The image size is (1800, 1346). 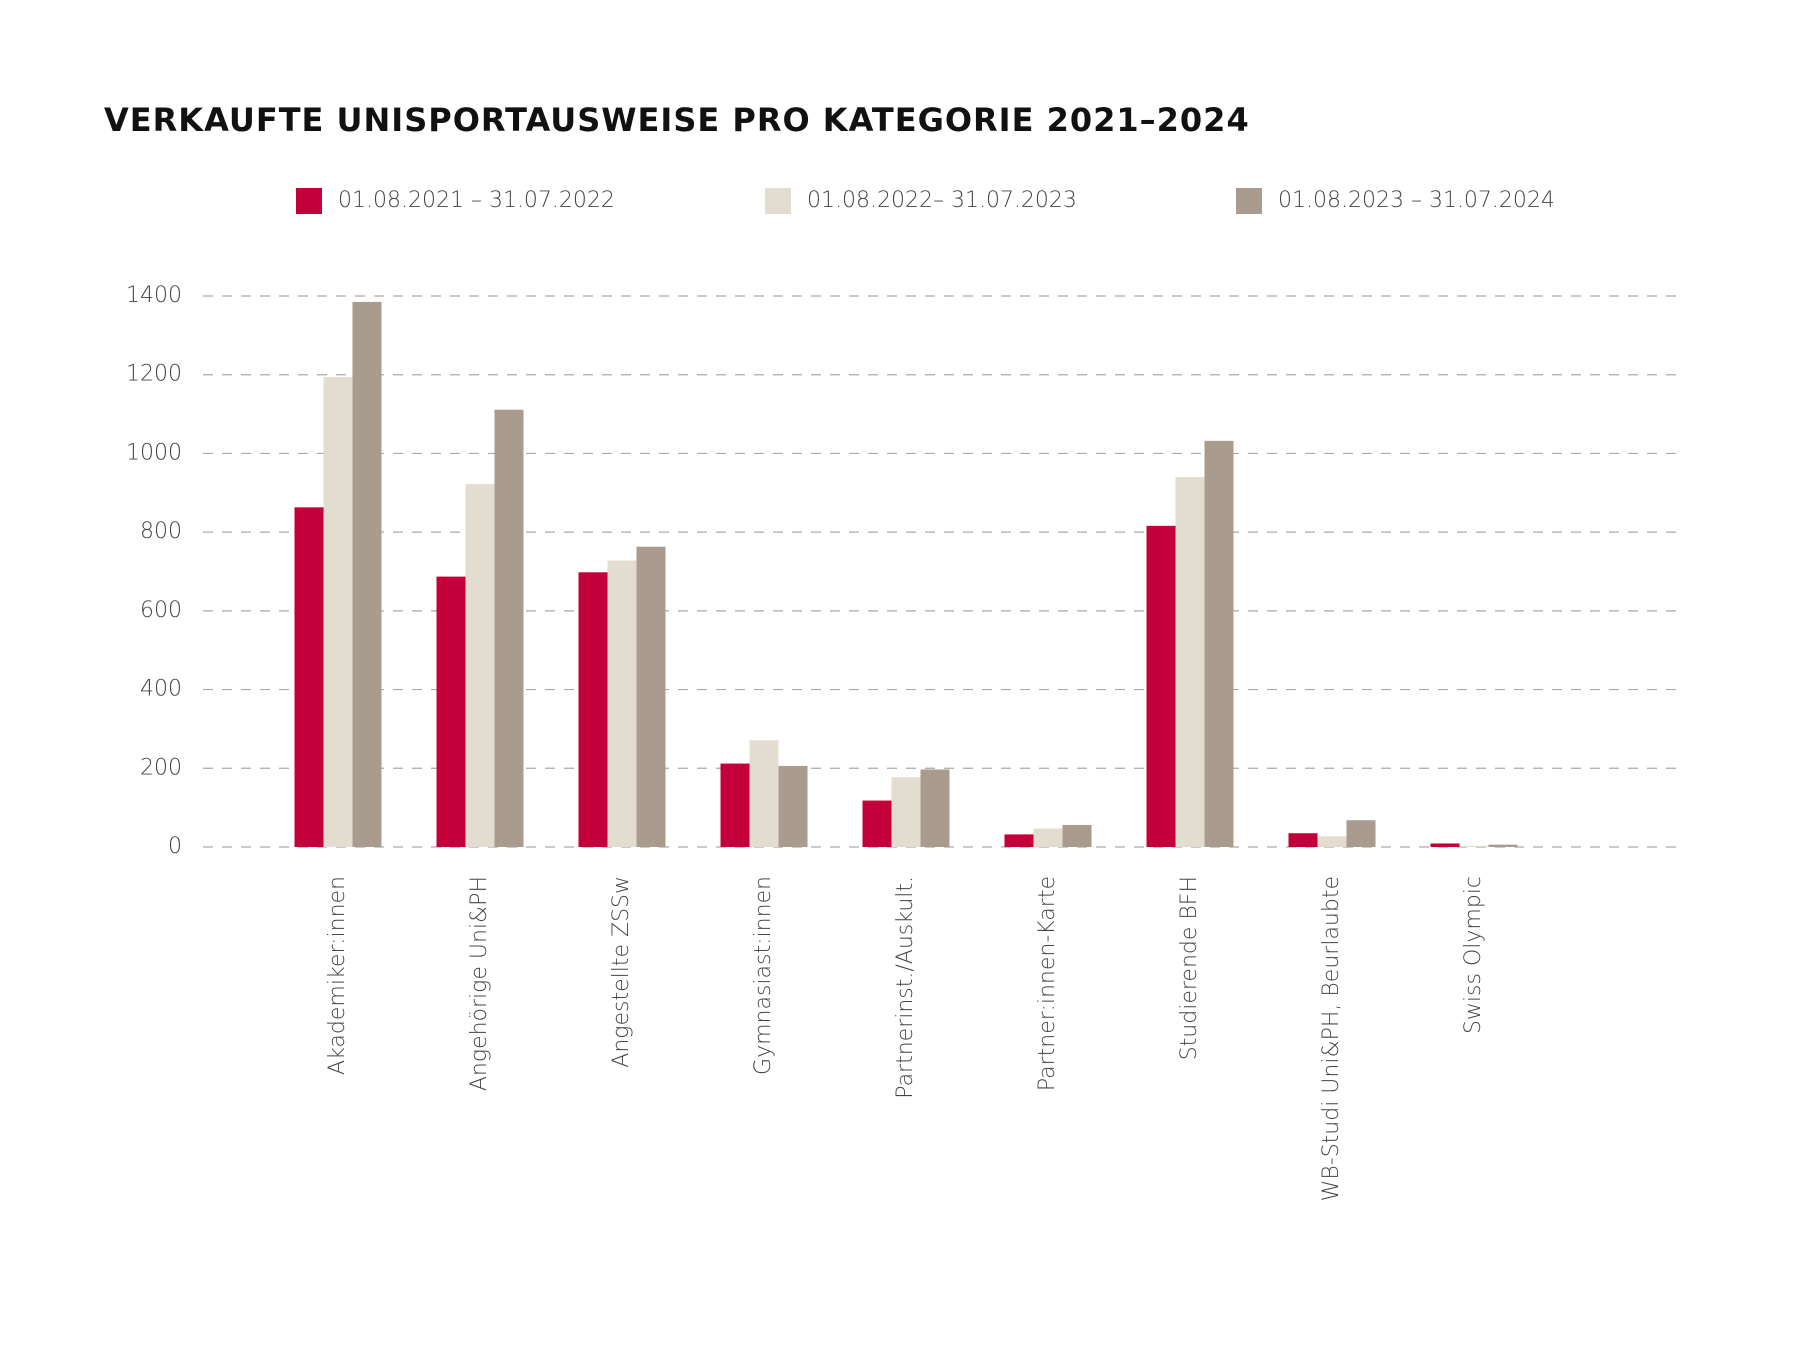 I want to click on y-tick-label: 400, so click(x=161, y=689).